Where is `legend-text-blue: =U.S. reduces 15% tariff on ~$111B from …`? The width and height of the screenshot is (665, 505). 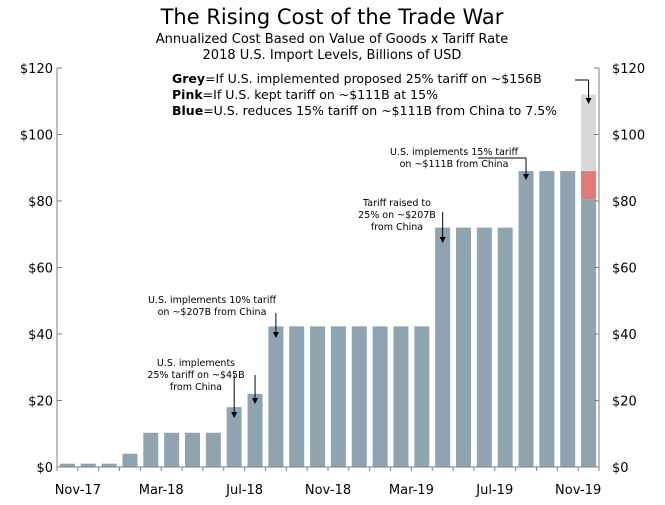 legend-text-blue: =U.S. reduces 15% tariff on ~$111B from … is located at coordinates (380, 110).